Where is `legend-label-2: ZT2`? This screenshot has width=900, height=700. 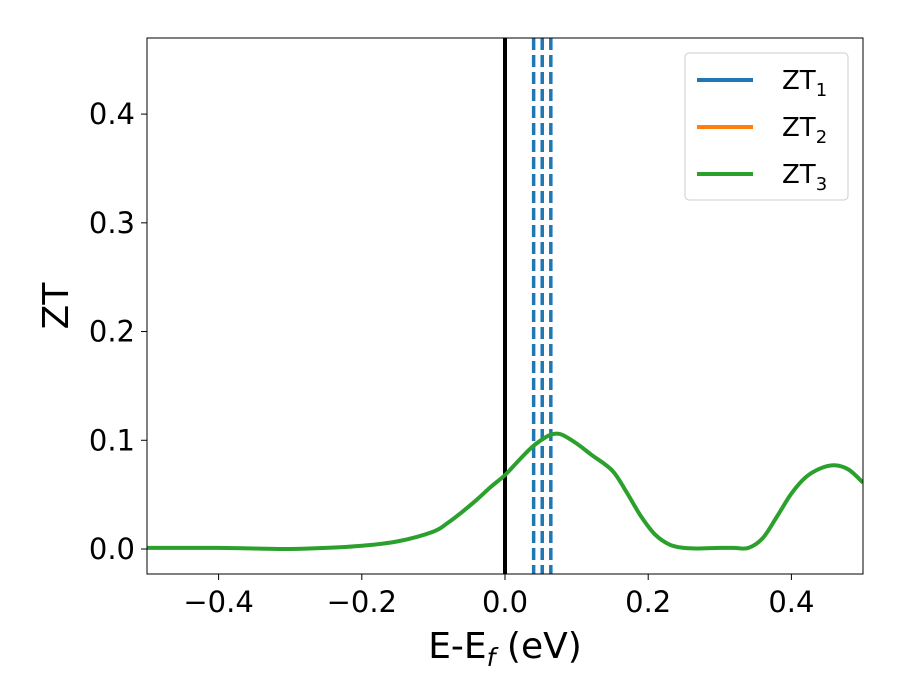 legend-label-2: ZT2 is located at coordinates (804, 130).